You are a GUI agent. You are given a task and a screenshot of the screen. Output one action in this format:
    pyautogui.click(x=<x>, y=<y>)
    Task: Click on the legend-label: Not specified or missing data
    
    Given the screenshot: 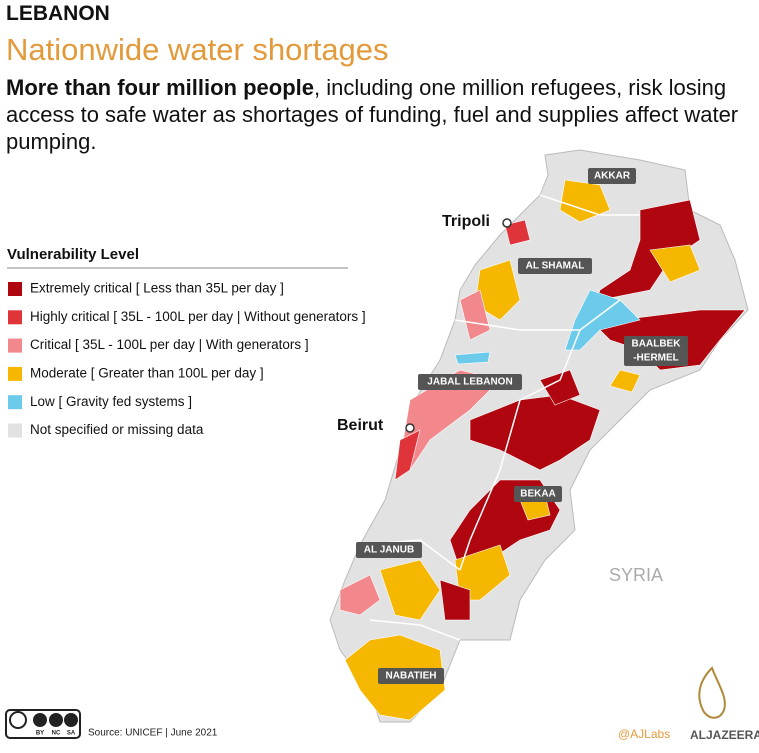 What is the action you would take?
    pyautogui.click(x=117, y=429)
    